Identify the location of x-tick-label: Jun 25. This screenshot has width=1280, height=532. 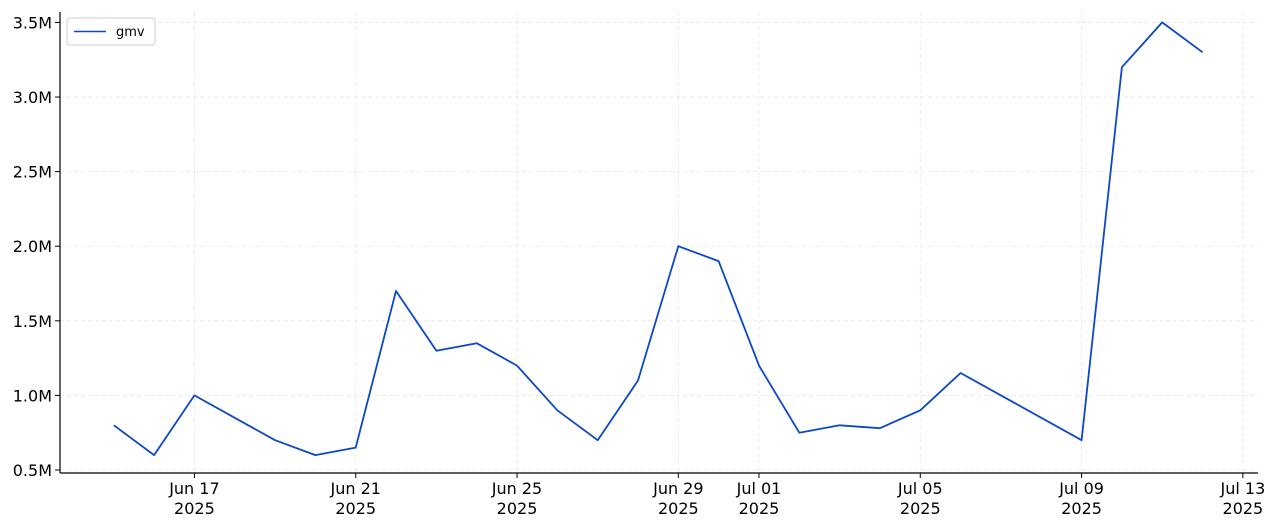
(516, 488).